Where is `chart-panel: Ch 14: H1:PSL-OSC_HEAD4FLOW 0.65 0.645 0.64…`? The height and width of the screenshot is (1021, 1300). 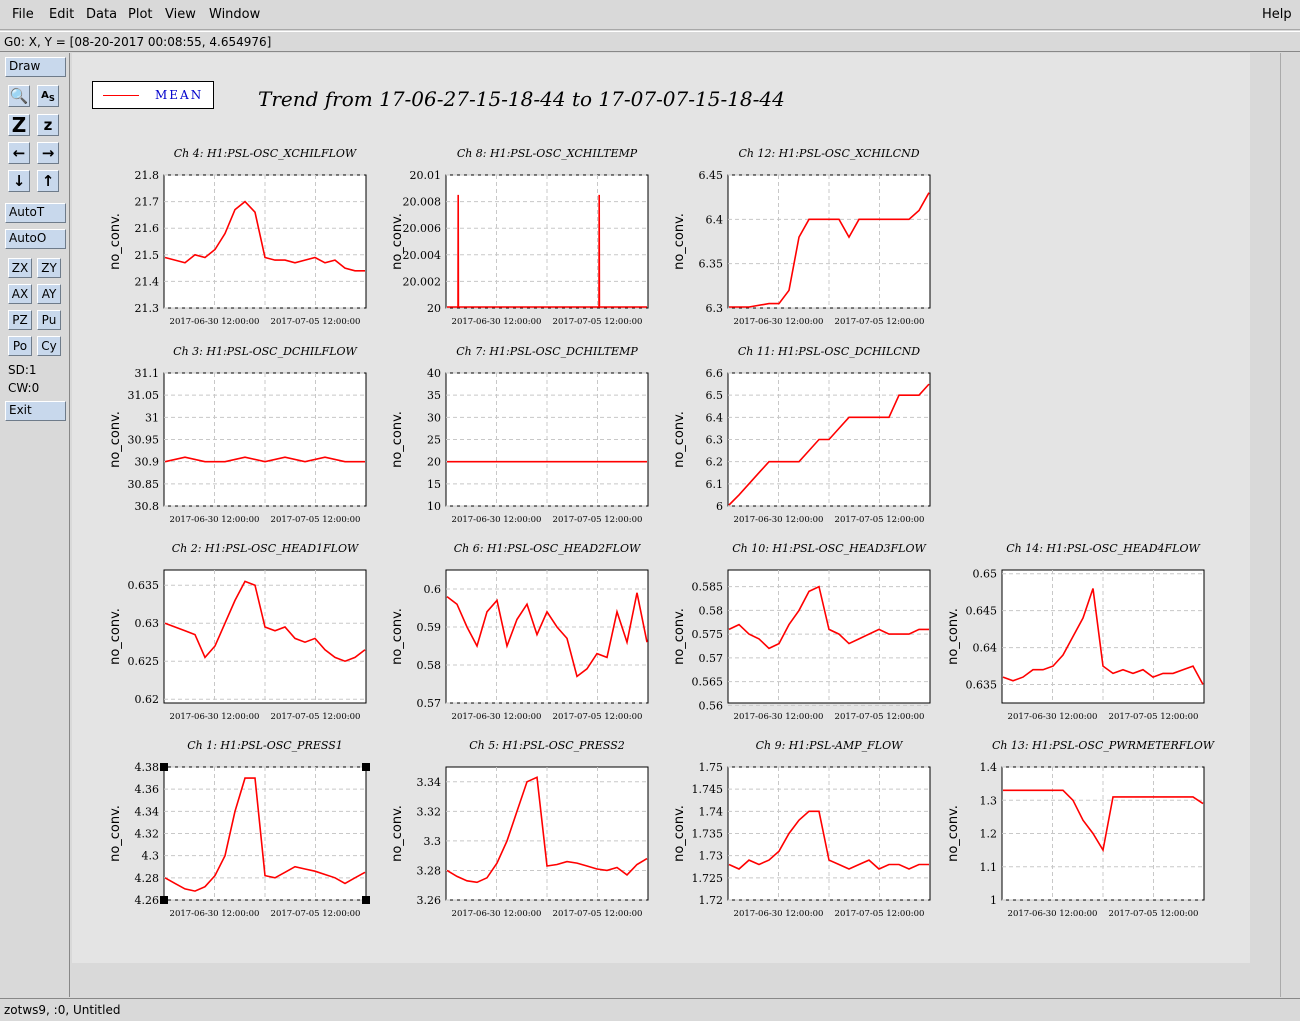
chart-panel: Ch 14: H1:PSL-OSC_HEAD4FLOW 0.65 0.645 0.64… is located at coordinates (1075, 632).